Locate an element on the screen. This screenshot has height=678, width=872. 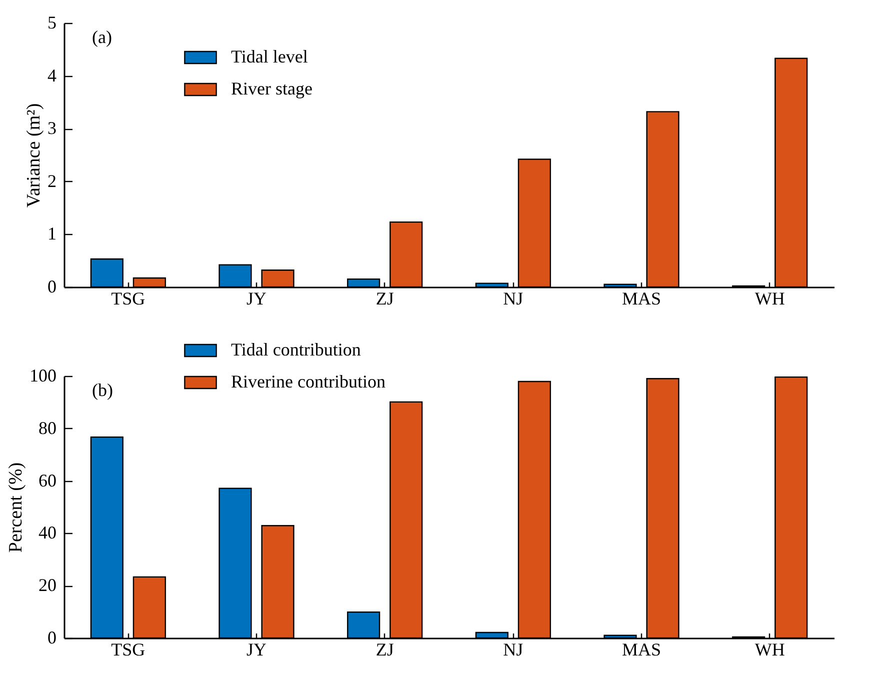
y-tick-label: 3 is located at coordinates (52, 128).